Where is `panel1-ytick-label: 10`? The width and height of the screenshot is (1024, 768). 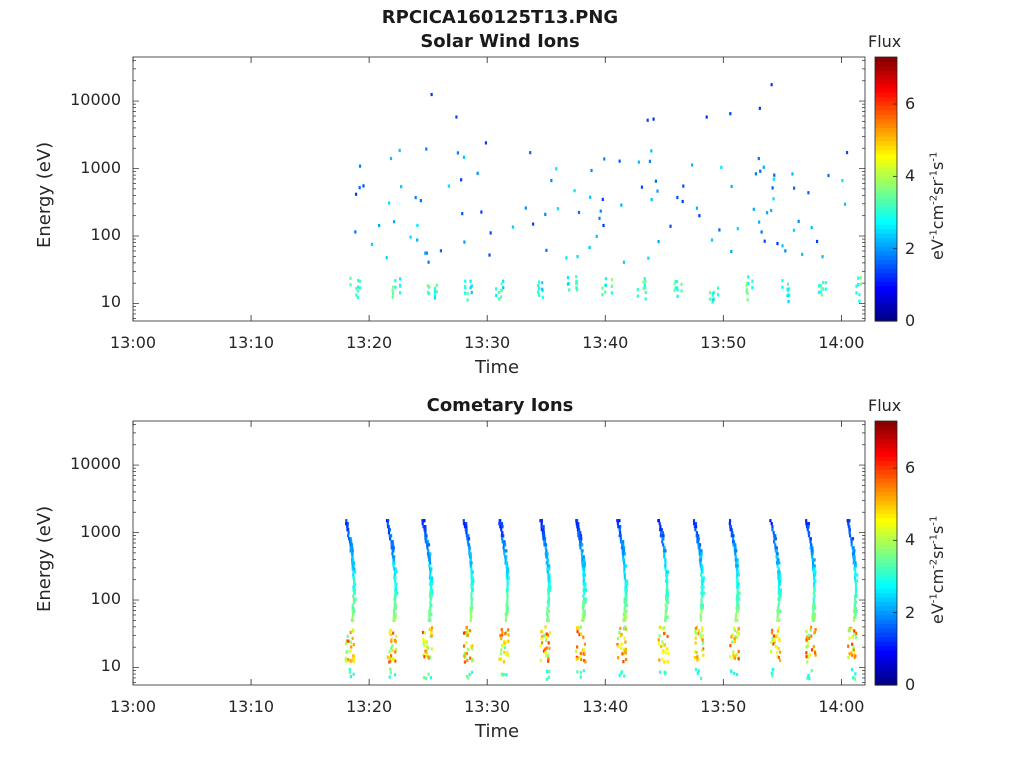 panel1-ytick-label: 10 is located at coordinates (110, 302).